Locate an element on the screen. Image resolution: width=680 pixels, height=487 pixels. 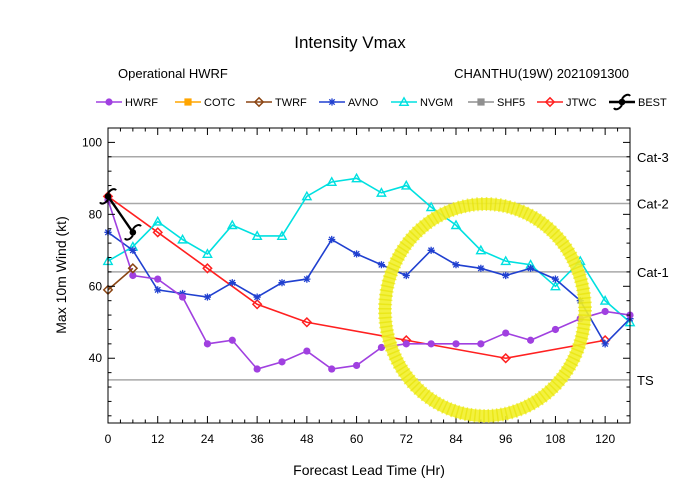
series-line-best is located at coordinates (120, 214).